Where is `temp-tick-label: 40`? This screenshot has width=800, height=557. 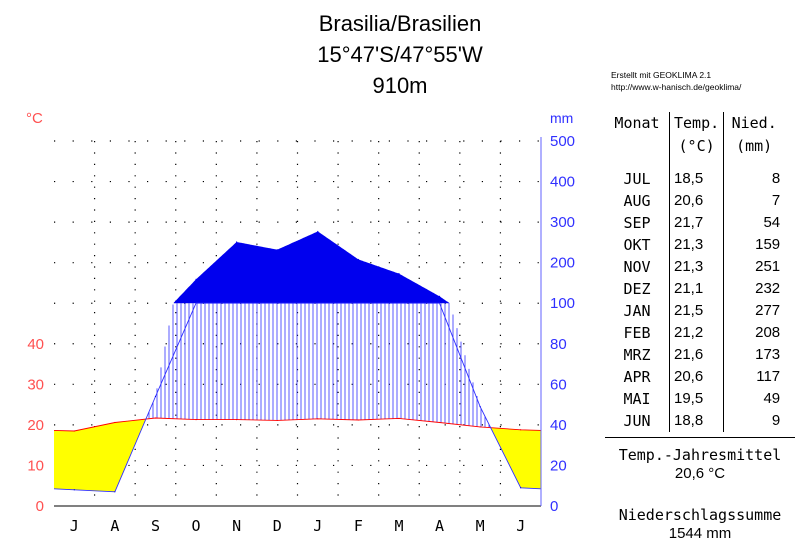
temp-tick-label: 40 is located at coordinates (35, 344).